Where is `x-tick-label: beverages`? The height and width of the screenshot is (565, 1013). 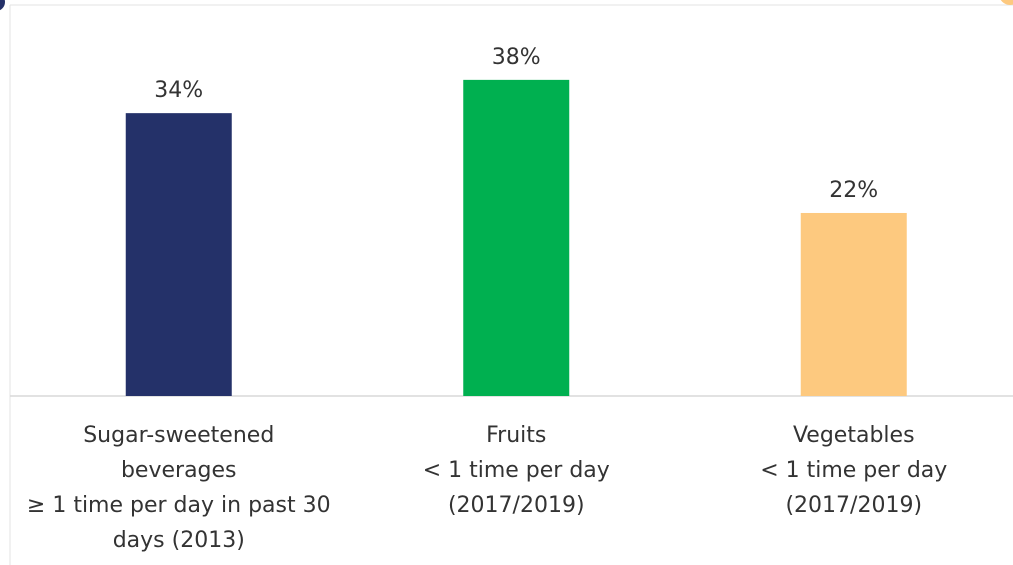 x-tick-label: beverages is located at coordinates (179, 470).